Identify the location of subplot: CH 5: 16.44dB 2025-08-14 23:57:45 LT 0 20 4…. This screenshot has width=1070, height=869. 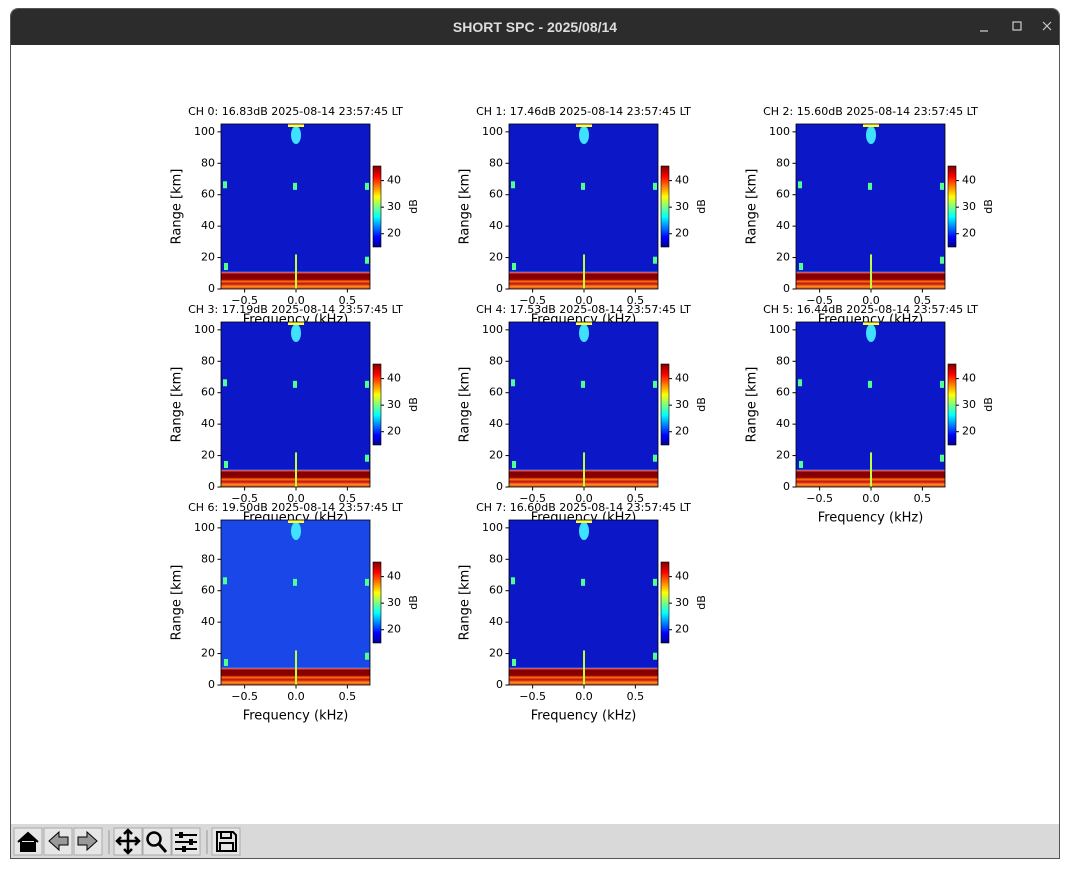
(870, 414).